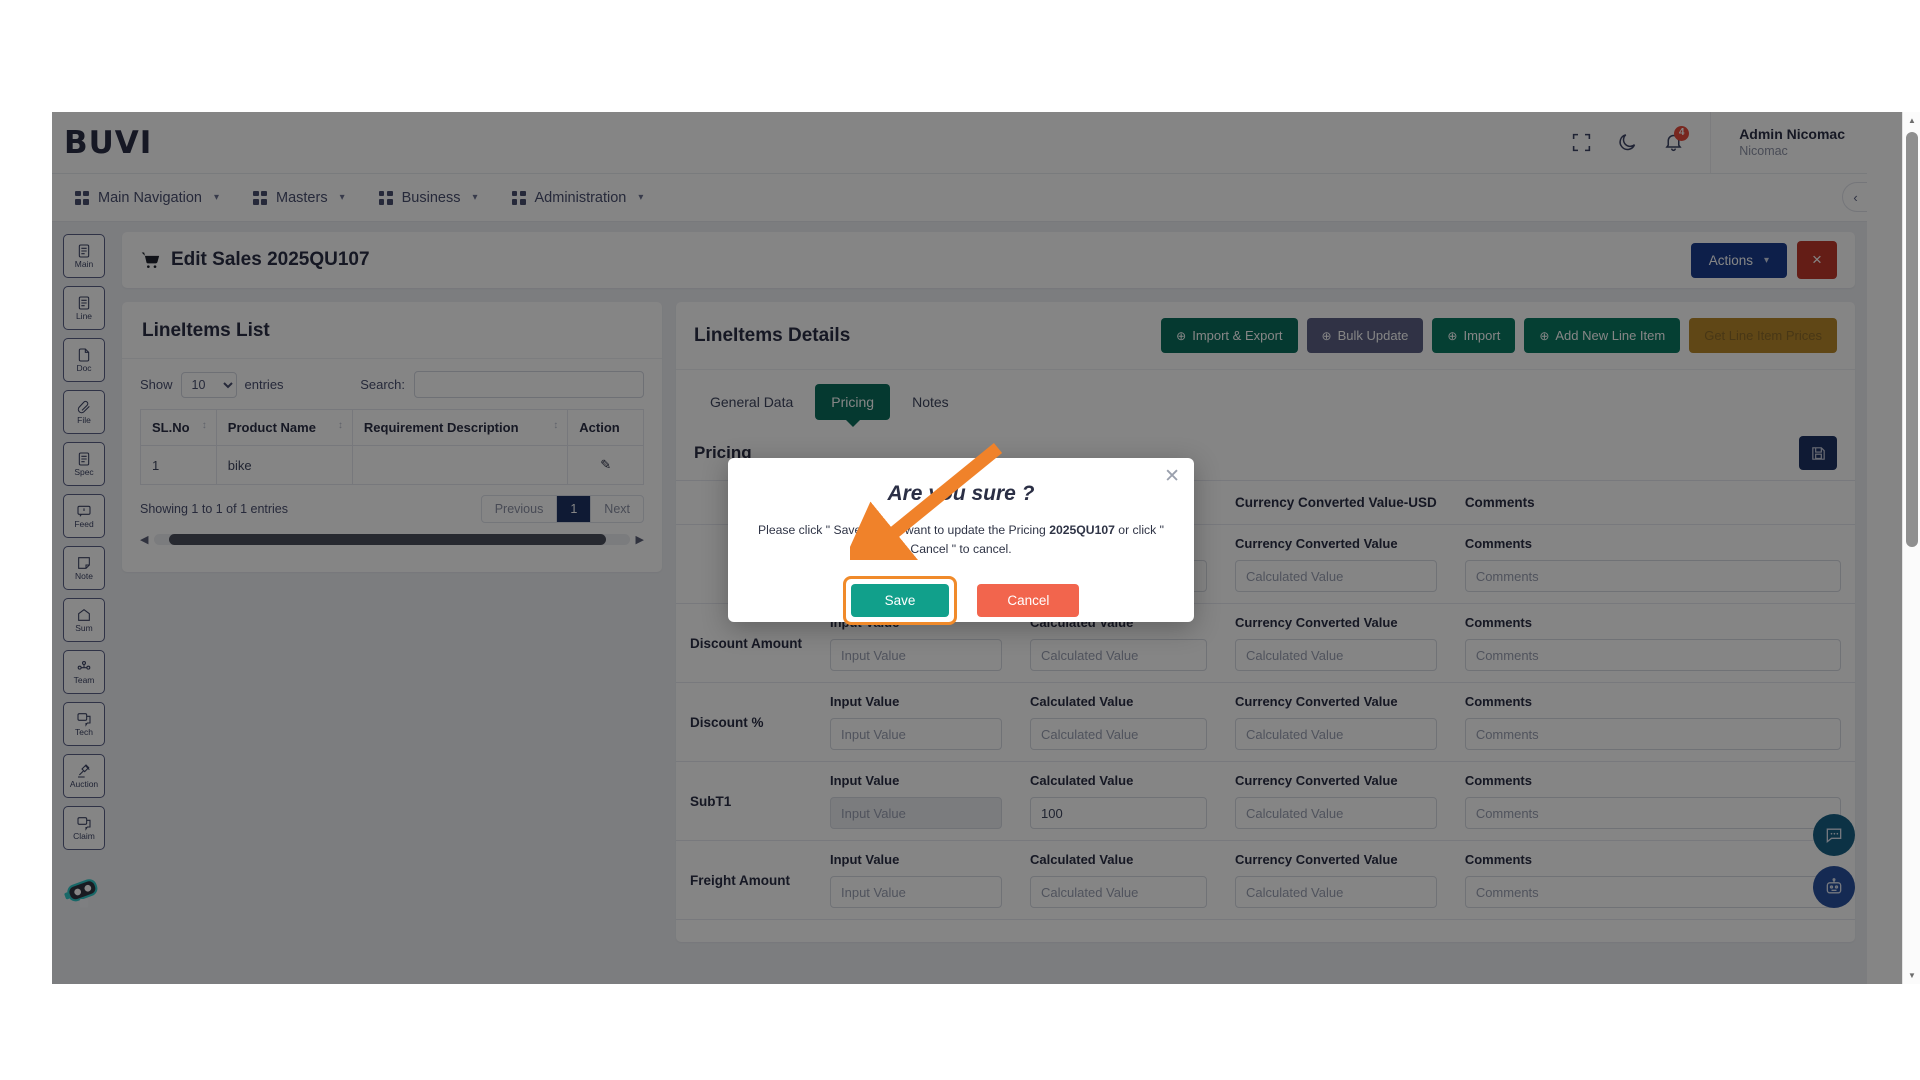 This screenshot has height=1080, width=1920. Describe the element at coordinates (1172, 476) in the screenshot. I see `modal-close-icon: ✕` at that location.